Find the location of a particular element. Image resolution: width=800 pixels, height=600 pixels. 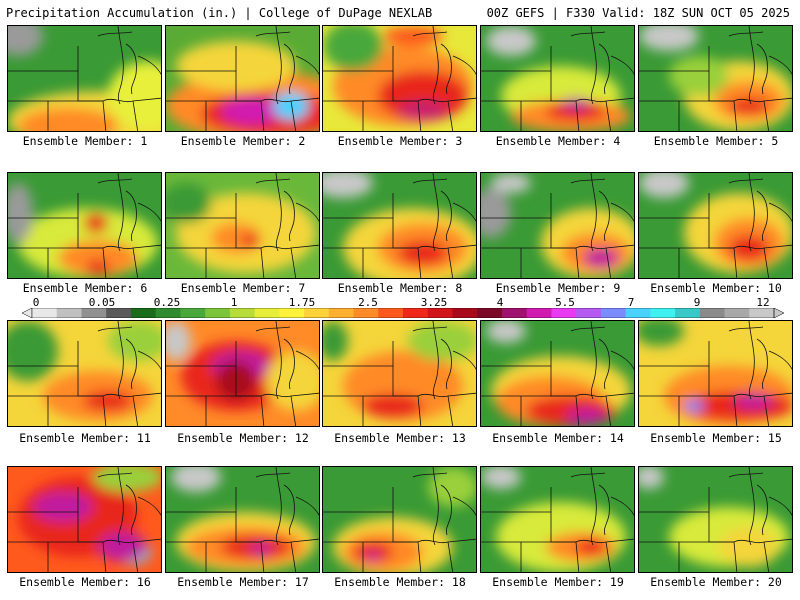

ensemble-member-label: Ensemble Member: 14 is located at coordinates (558, 438).